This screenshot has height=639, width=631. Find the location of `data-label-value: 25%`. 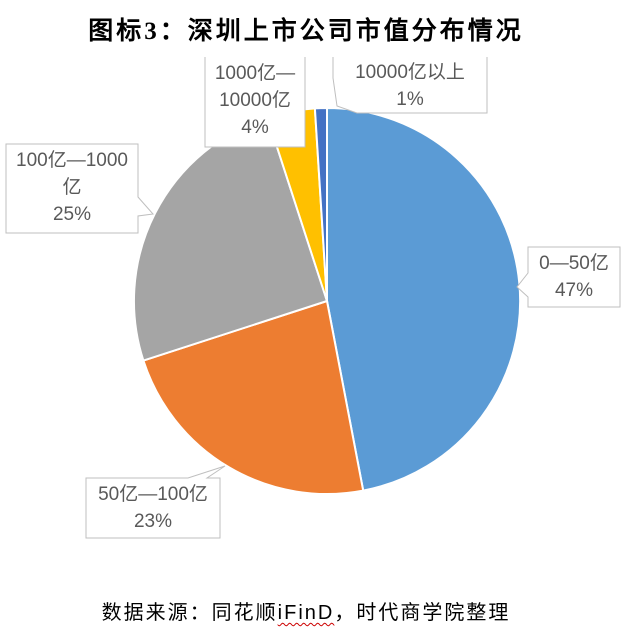

data-label-value: 25% is located at coordinates (72, 214).